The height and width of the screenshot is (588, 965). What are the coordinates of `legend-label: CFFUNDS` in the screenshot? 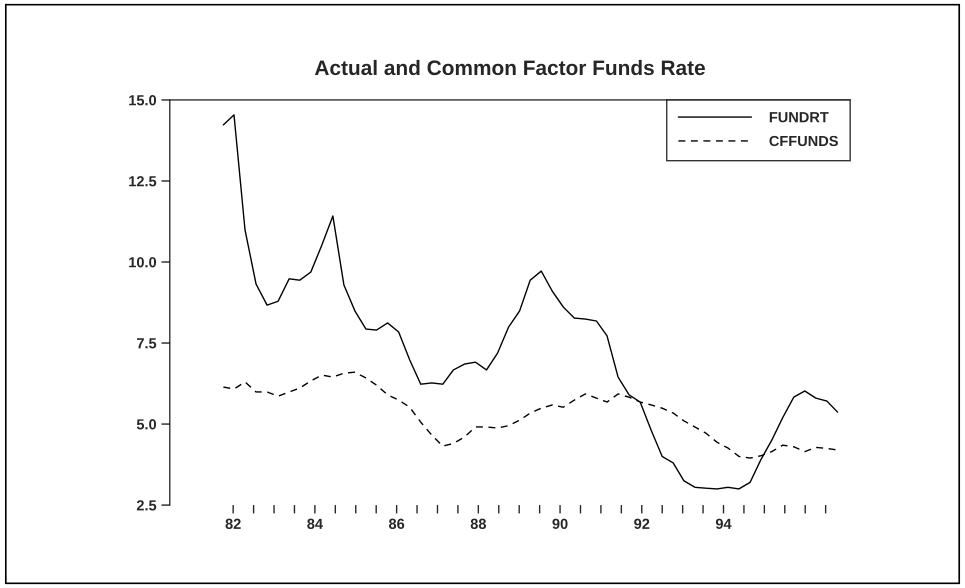 It's located at (803, 141).